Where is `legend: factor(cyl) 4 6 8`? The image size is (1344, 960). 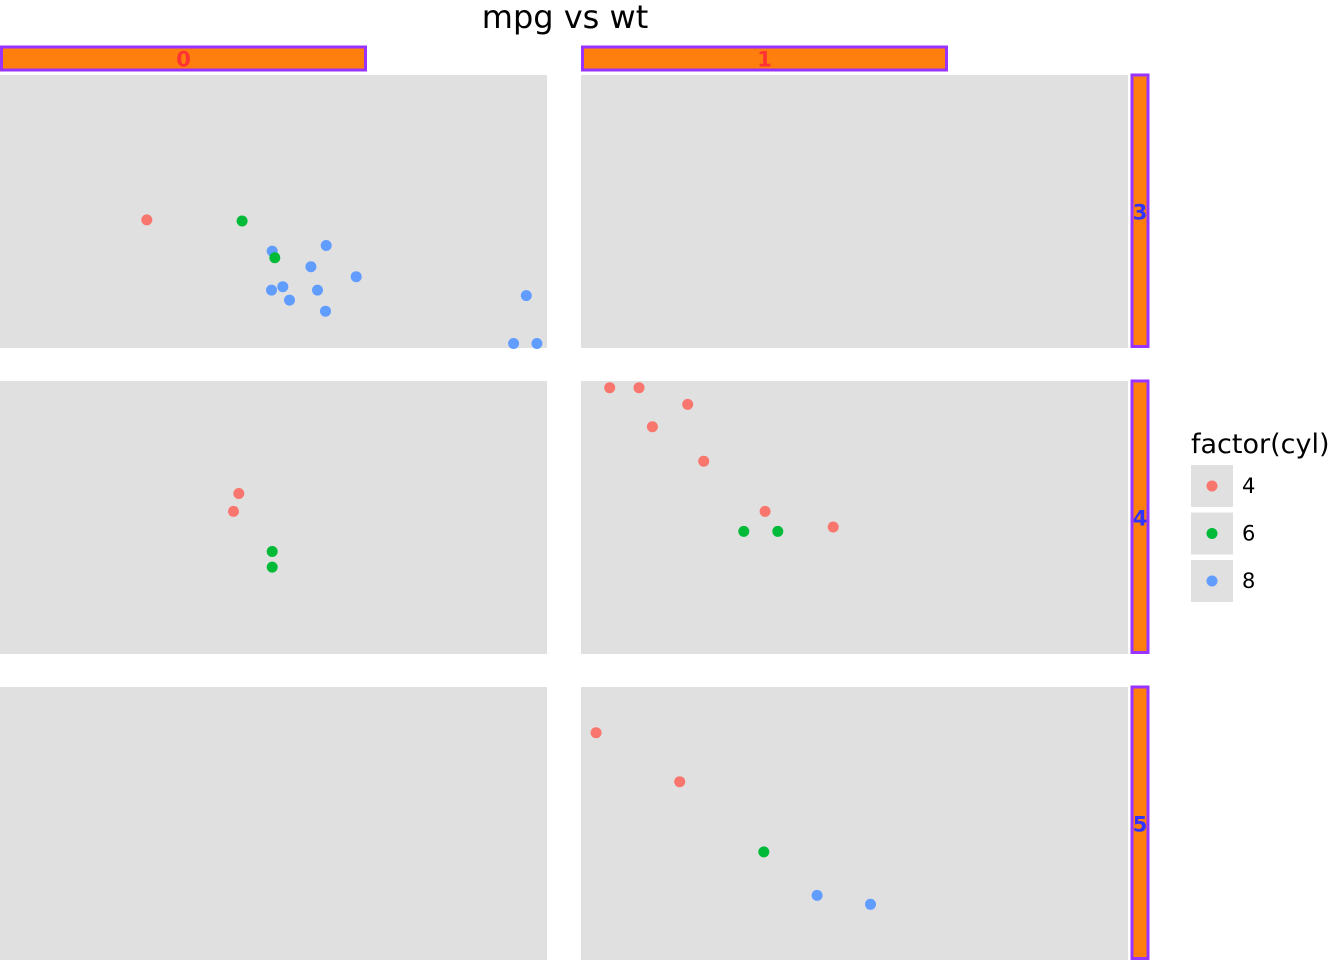 legend: factor(cyl) 4 6 8 is located at coordinates (1260, 515).